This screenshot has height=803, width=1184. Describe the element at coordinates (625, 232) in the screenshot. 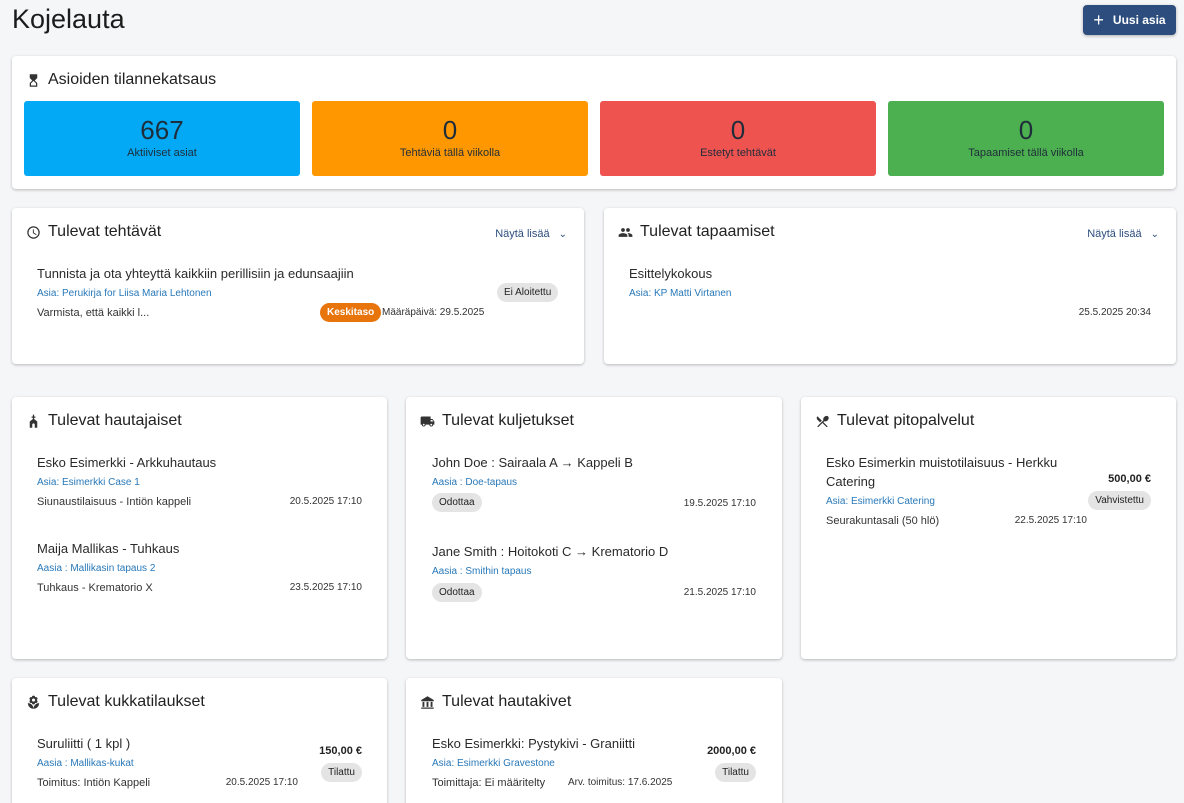

I see `people-icon` at that location.